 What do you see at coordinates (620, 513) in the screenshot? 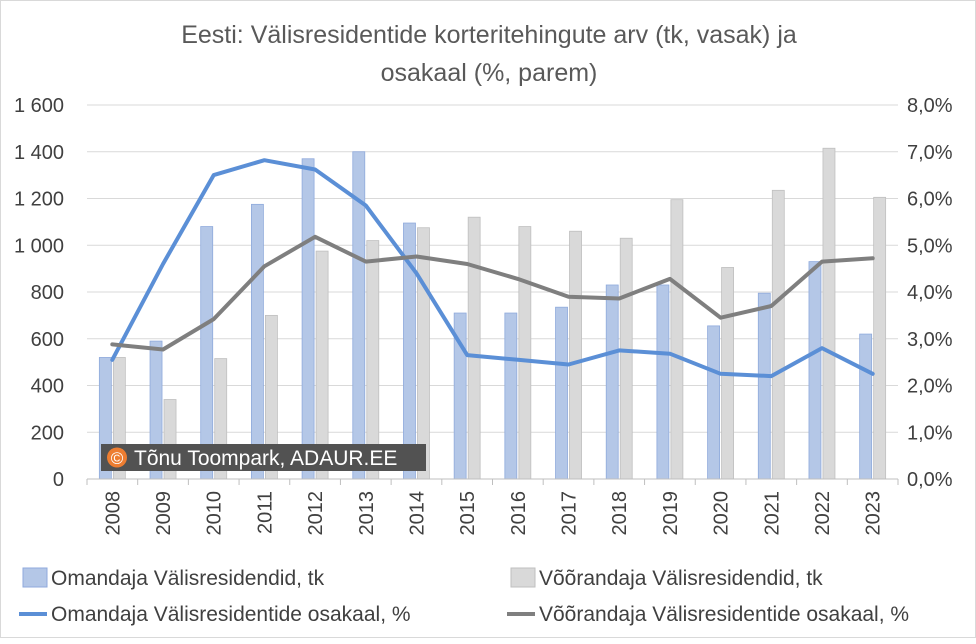
I see `x-tick-label: 2018` at bounding box center [620, 513].